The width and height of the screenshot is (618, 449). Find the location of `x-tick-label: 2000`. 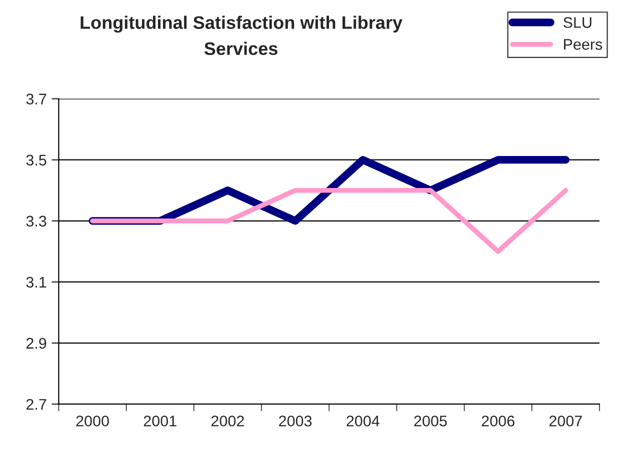

x-tick-label: 2000 is located at coordinates (92, 421).